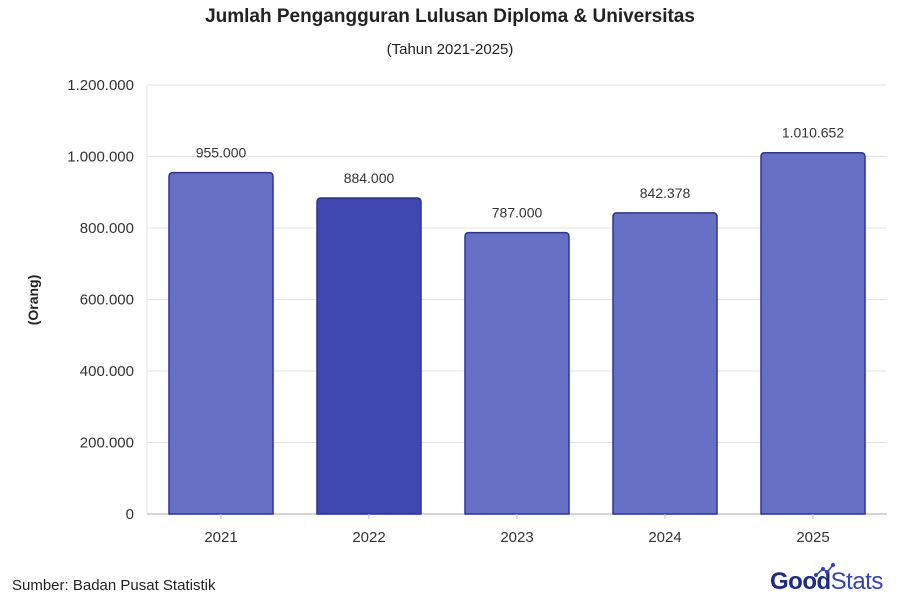 This screenshot has width=900, height=600. I want to click on data-label-2025: 1.010.652, so click(813, 133).